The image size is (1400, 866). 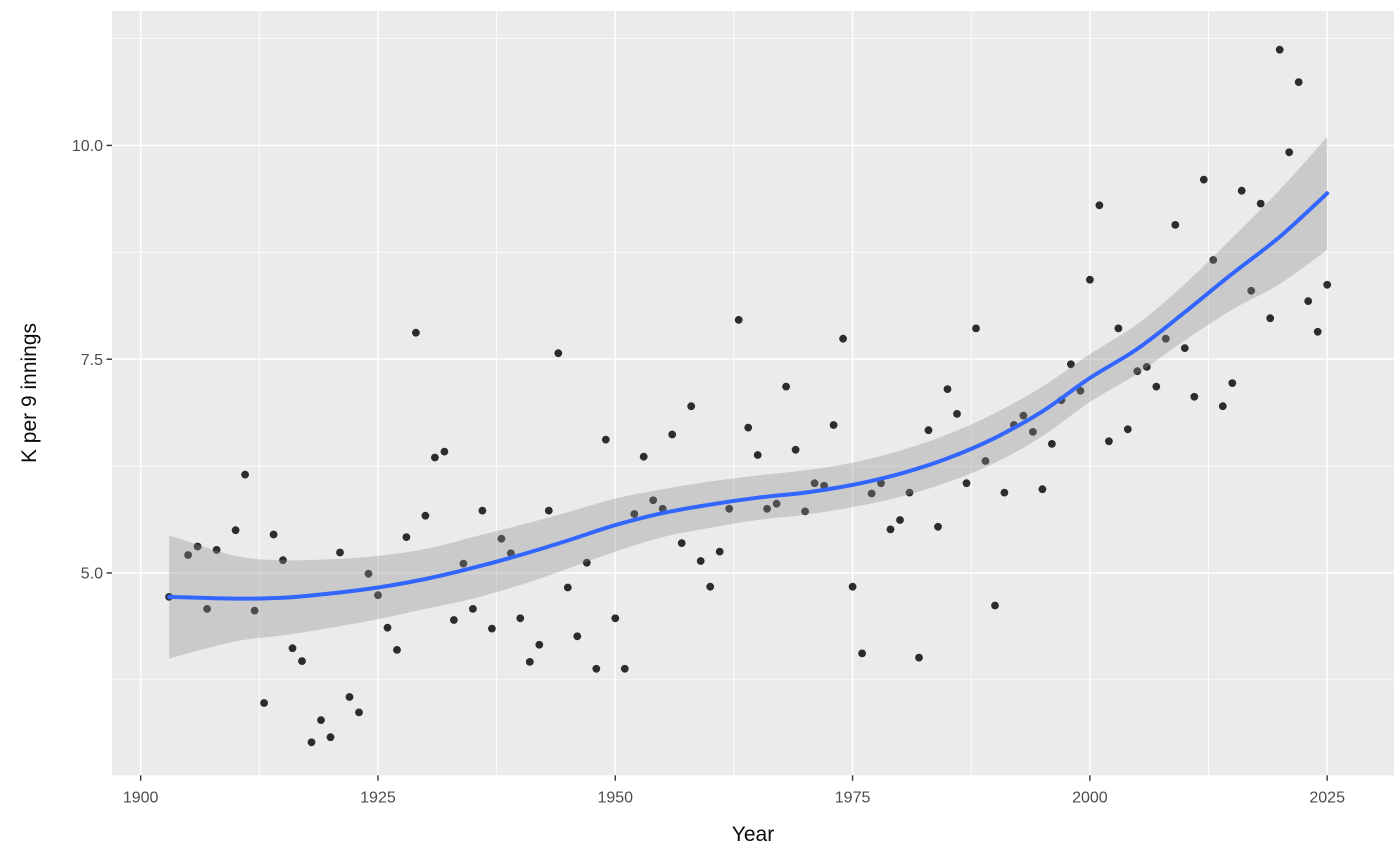 What do you see at coordinates (1146, 367) in the screenshot?
I see `data-point-2006` at bounding box center [1146, 367].